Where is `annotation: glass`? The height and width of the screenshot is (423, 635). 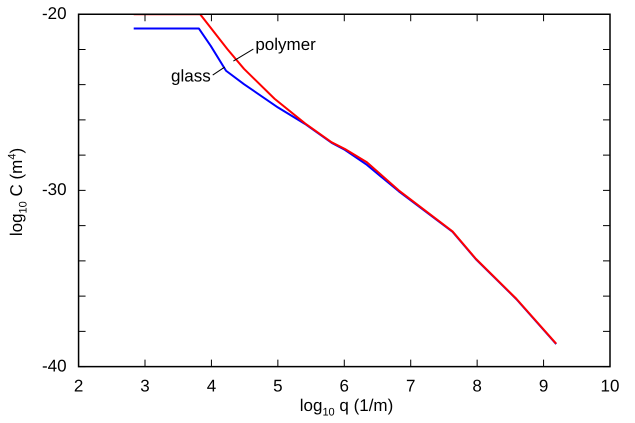
annotation: glass is located at coordinates (191, 76).